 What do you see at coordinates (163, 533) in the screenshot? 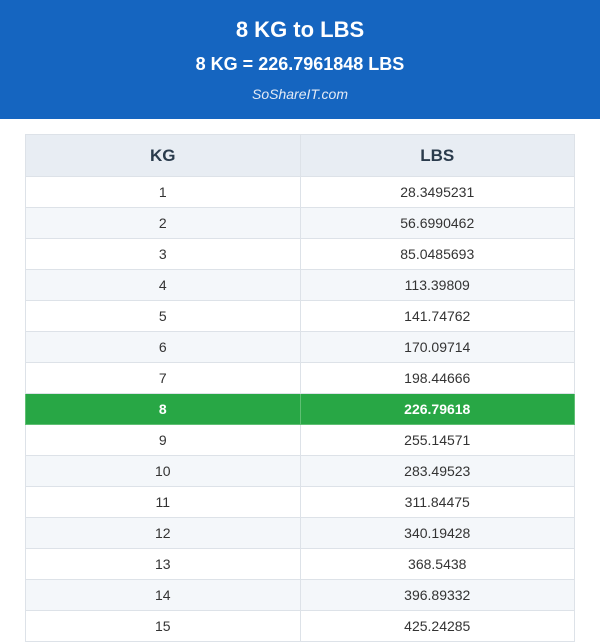
I see `cell-kg: 12` at bounding box center [163, 533].